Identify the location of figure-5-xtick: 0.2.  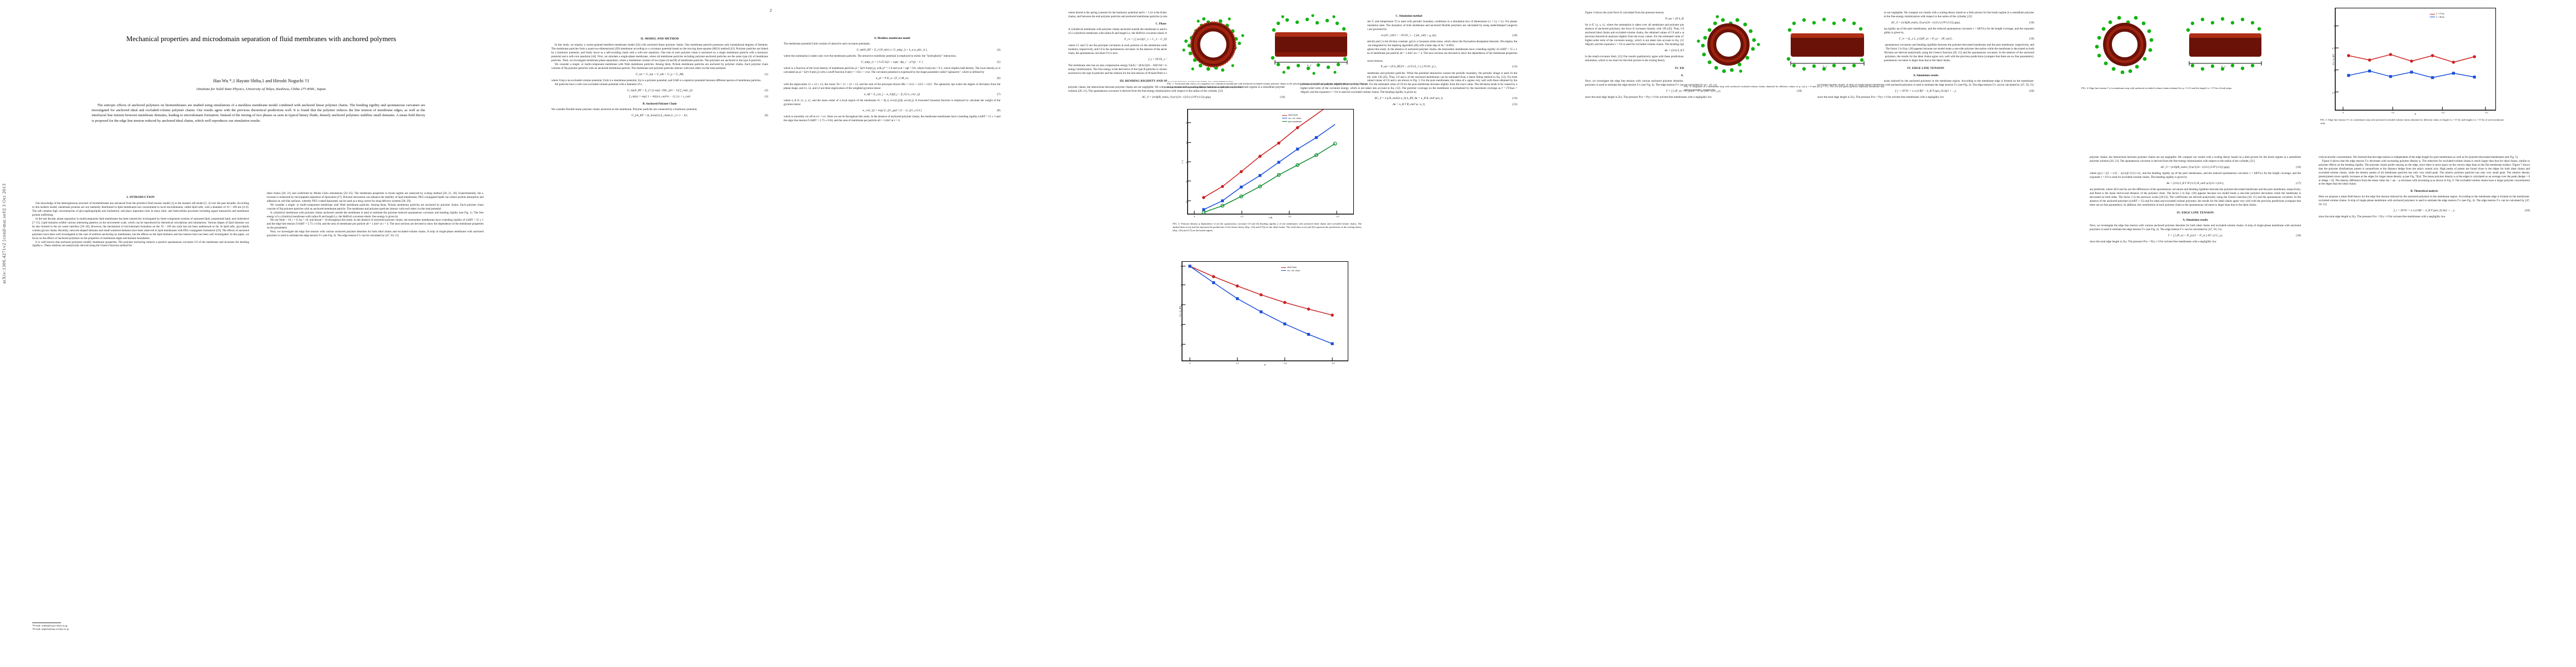
(2443, 112).